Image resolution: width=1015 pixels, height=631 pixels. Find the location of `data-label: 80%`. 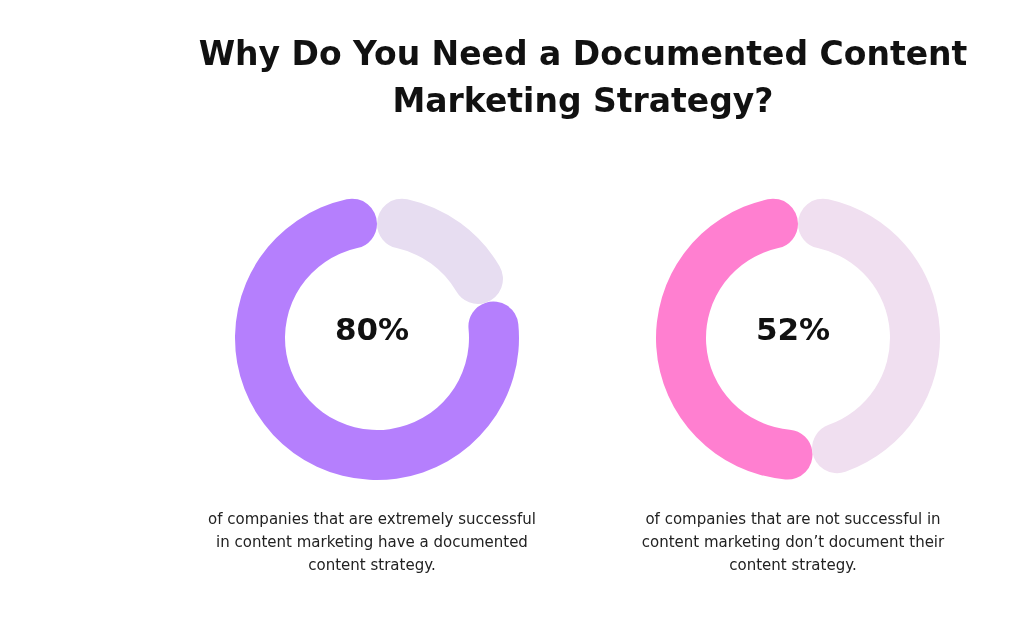

data-label: 80% is located at coordinates (372, 329).